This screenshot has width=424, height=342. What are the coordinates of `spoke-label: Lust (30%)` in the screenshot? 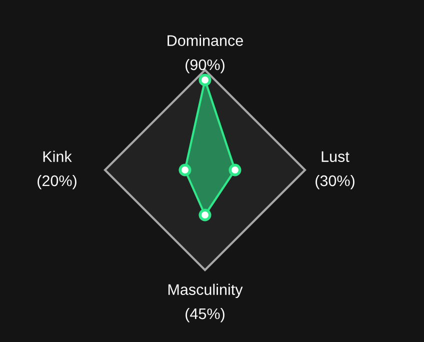 It's located at (335, 170).